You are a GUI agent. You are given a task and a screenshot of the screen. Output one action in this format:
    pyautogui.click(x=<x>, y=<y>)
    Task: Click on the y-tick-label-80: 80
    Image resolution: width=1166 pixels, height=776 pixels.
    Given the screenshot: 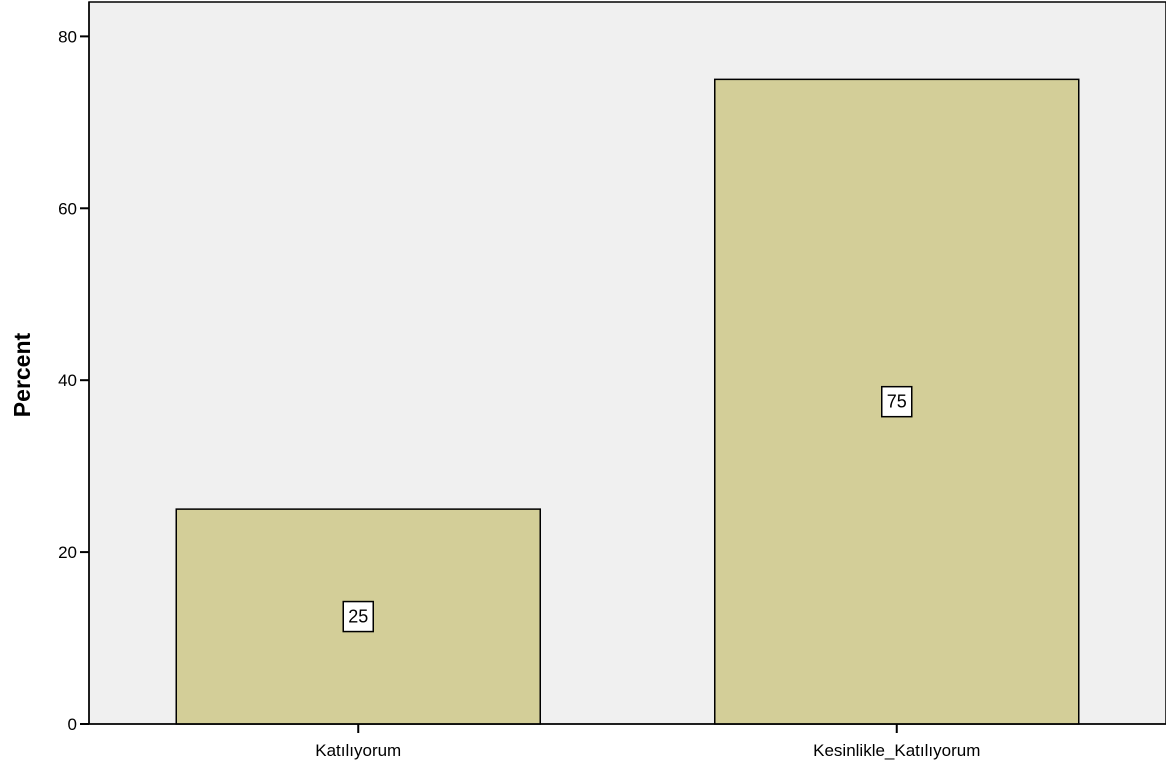 What is the action you would take?
    pyautogui.click(x=67, y=36)
    